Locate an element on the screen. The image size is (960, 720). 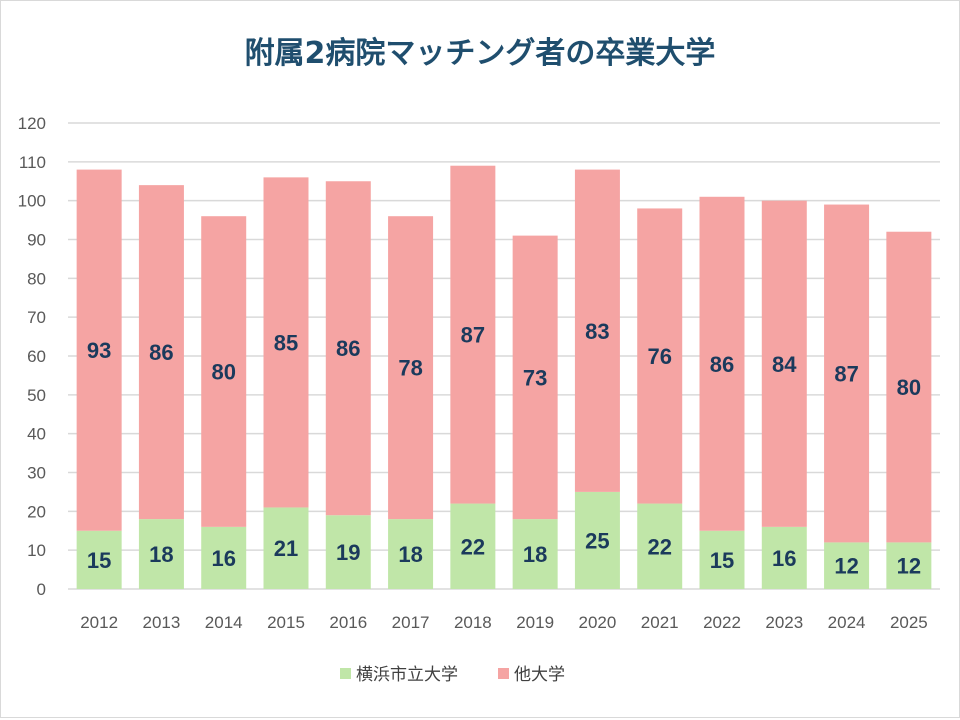
x-tick-label: 2020 is located at coordinates (598, 622).